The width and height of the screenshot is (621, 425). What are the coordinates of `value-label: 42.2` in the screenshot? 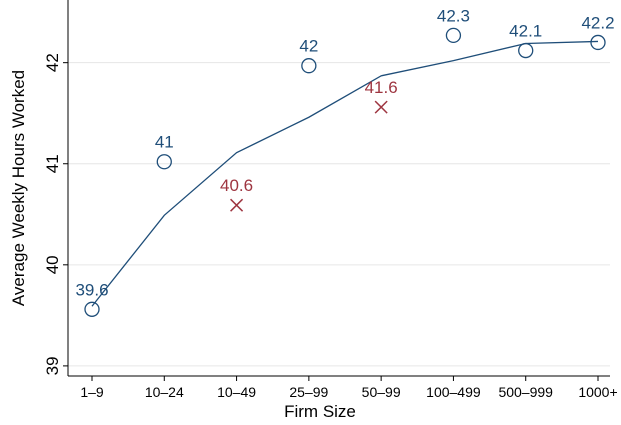 It's located at (597, 22).